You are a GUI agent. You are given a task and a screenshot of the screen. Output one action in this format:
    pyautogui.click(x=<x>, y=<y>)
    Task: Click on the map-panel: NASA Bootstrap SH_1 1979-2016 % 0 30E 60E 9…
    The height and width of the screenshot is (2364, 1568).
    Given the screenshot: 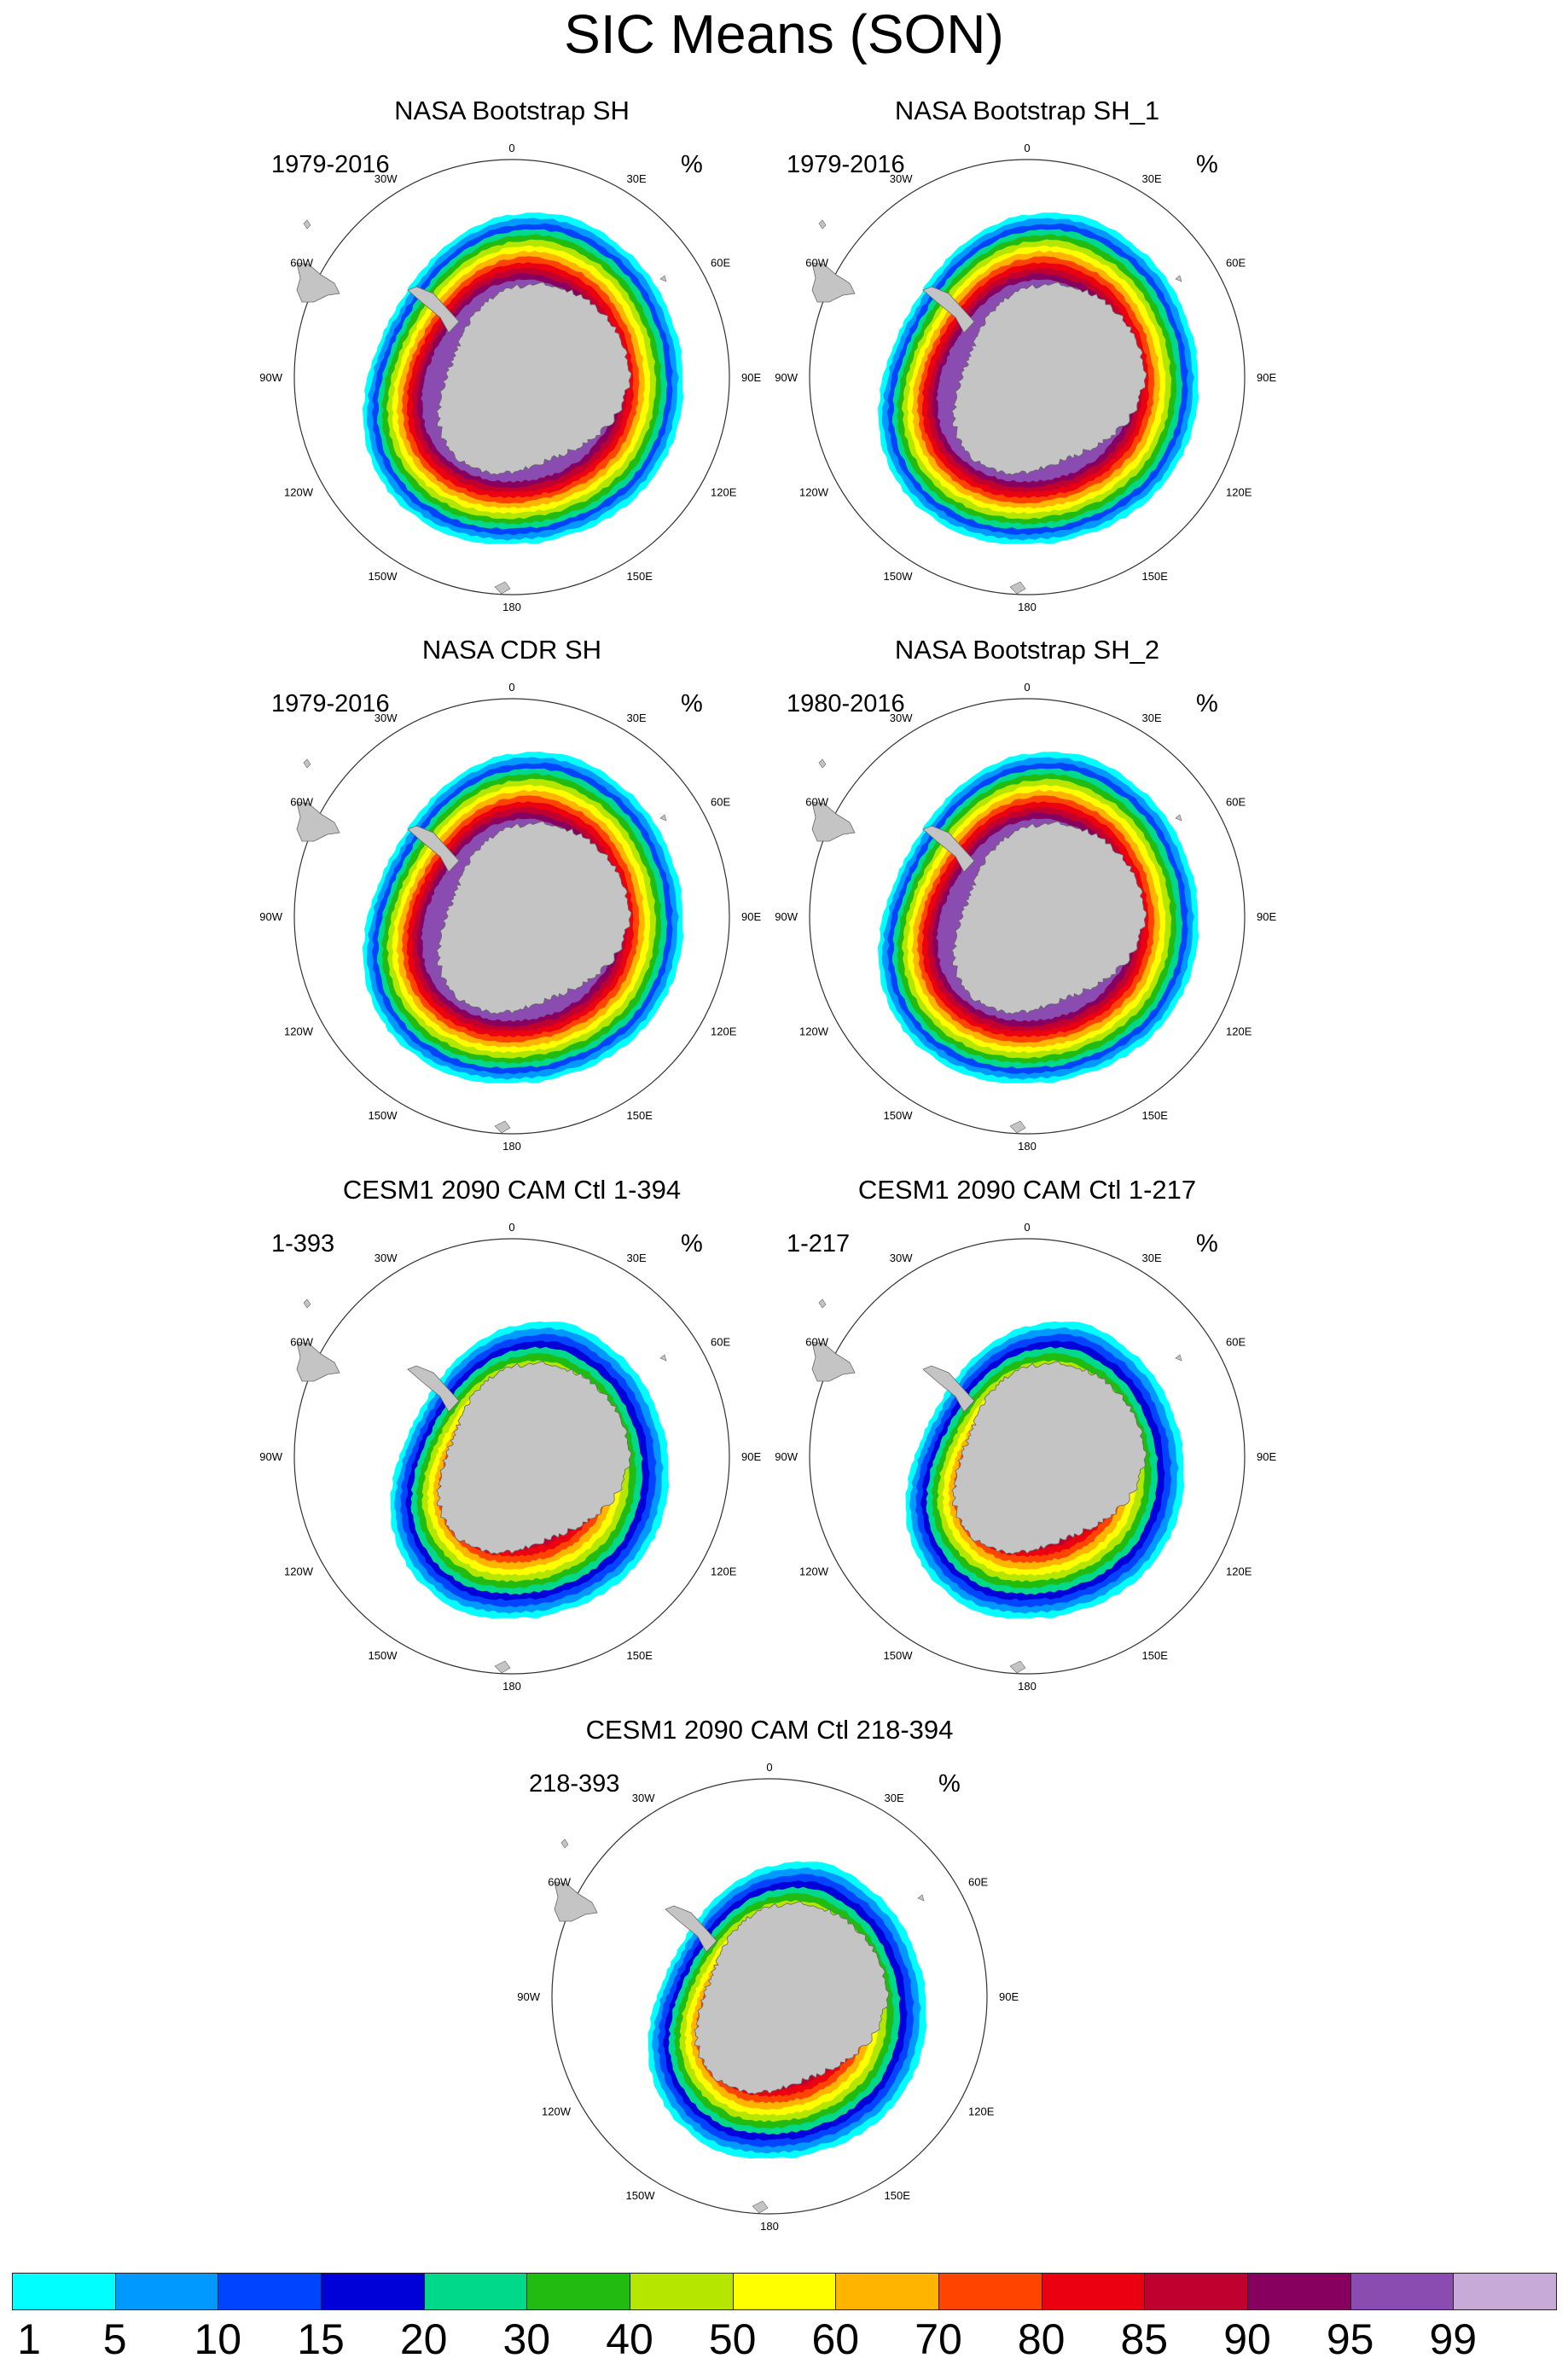 What is the action you would take?
    pyautogui.click(x=1027, y=373)
    